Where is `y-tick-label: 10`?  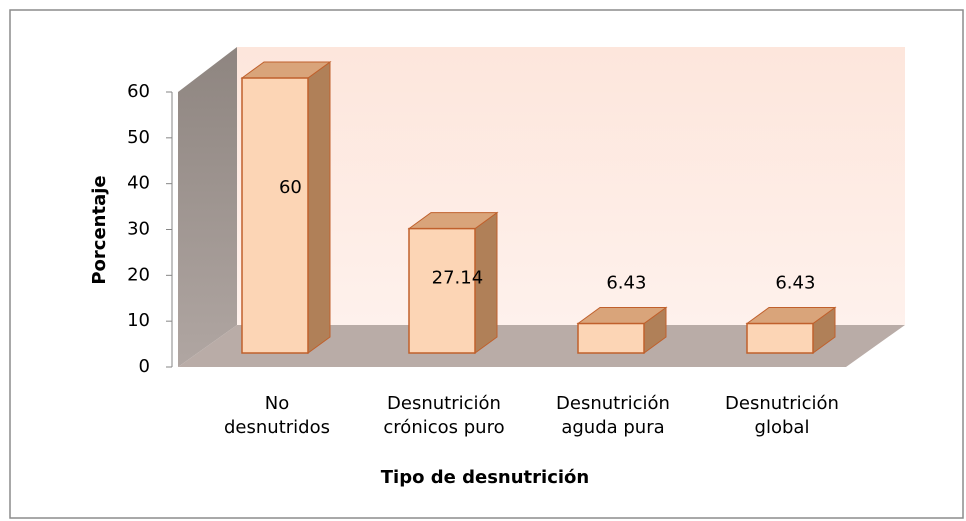 y-tick-label: 10 is located at coordinates (138, 320).